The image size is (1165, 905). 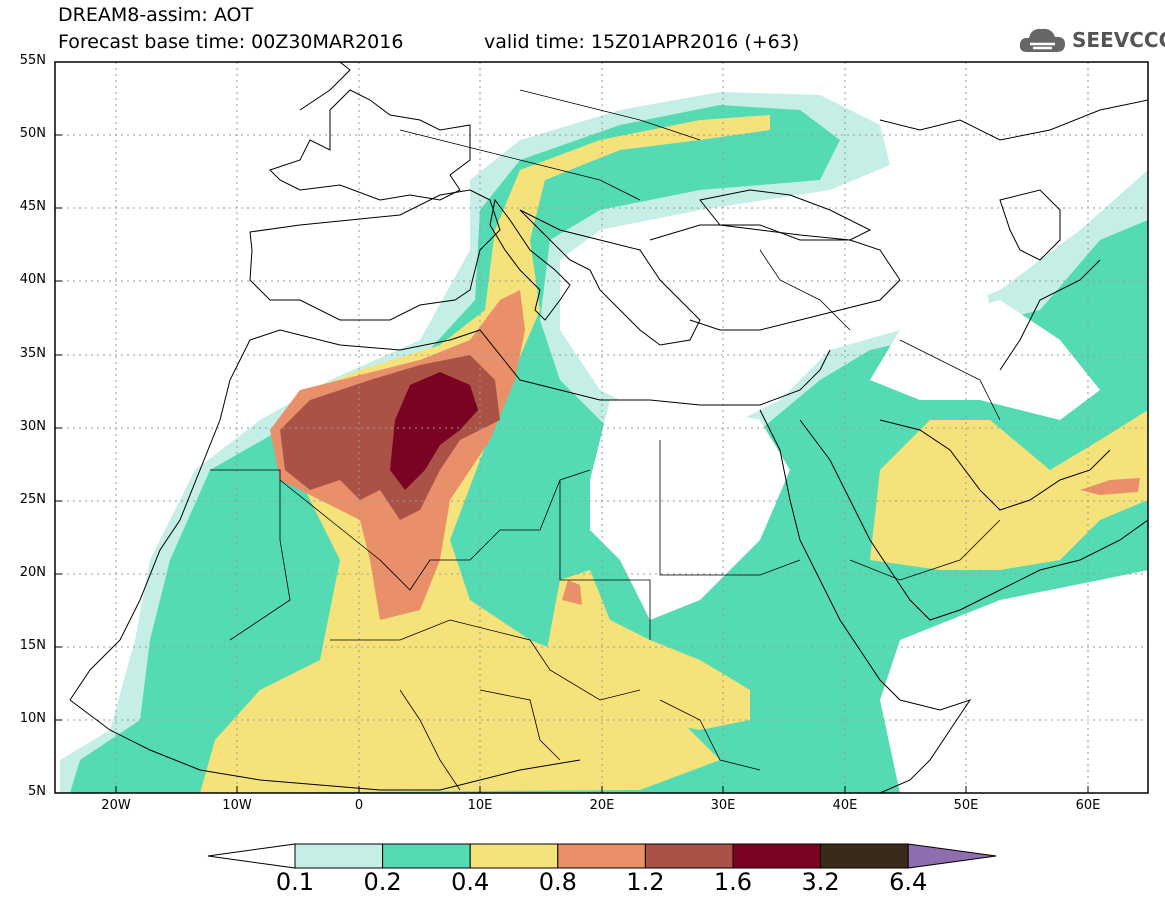 I want to click on lon-label: 40E, so click(x=845, y=805).